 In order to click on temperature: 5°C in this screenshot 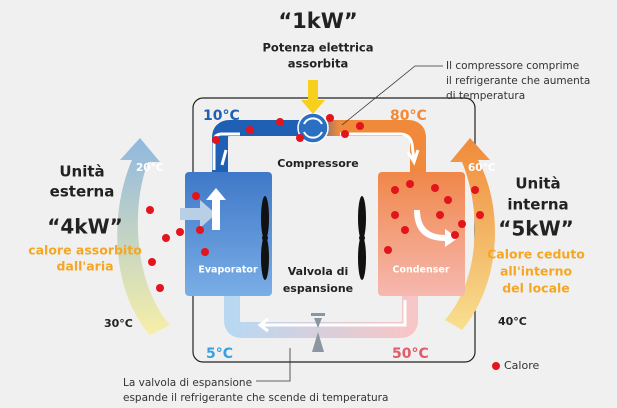, I will do `click(219, 354)`.